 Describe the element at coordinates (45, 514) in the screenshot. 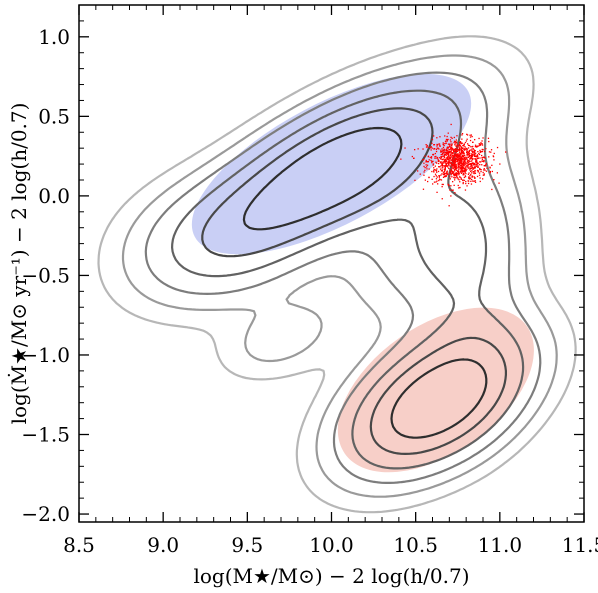

I see `y-tick-label: −2.0` at that location.